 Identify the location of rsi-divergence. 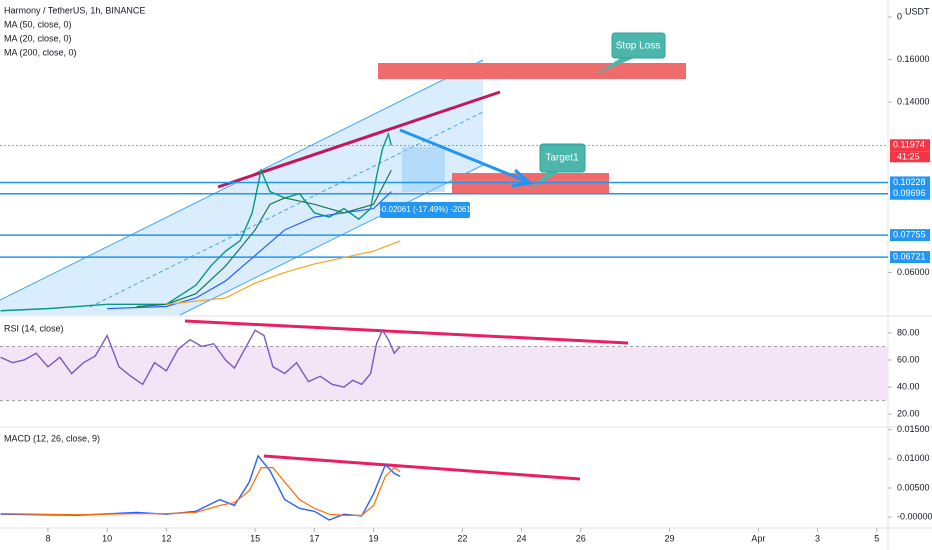
(406, 332).